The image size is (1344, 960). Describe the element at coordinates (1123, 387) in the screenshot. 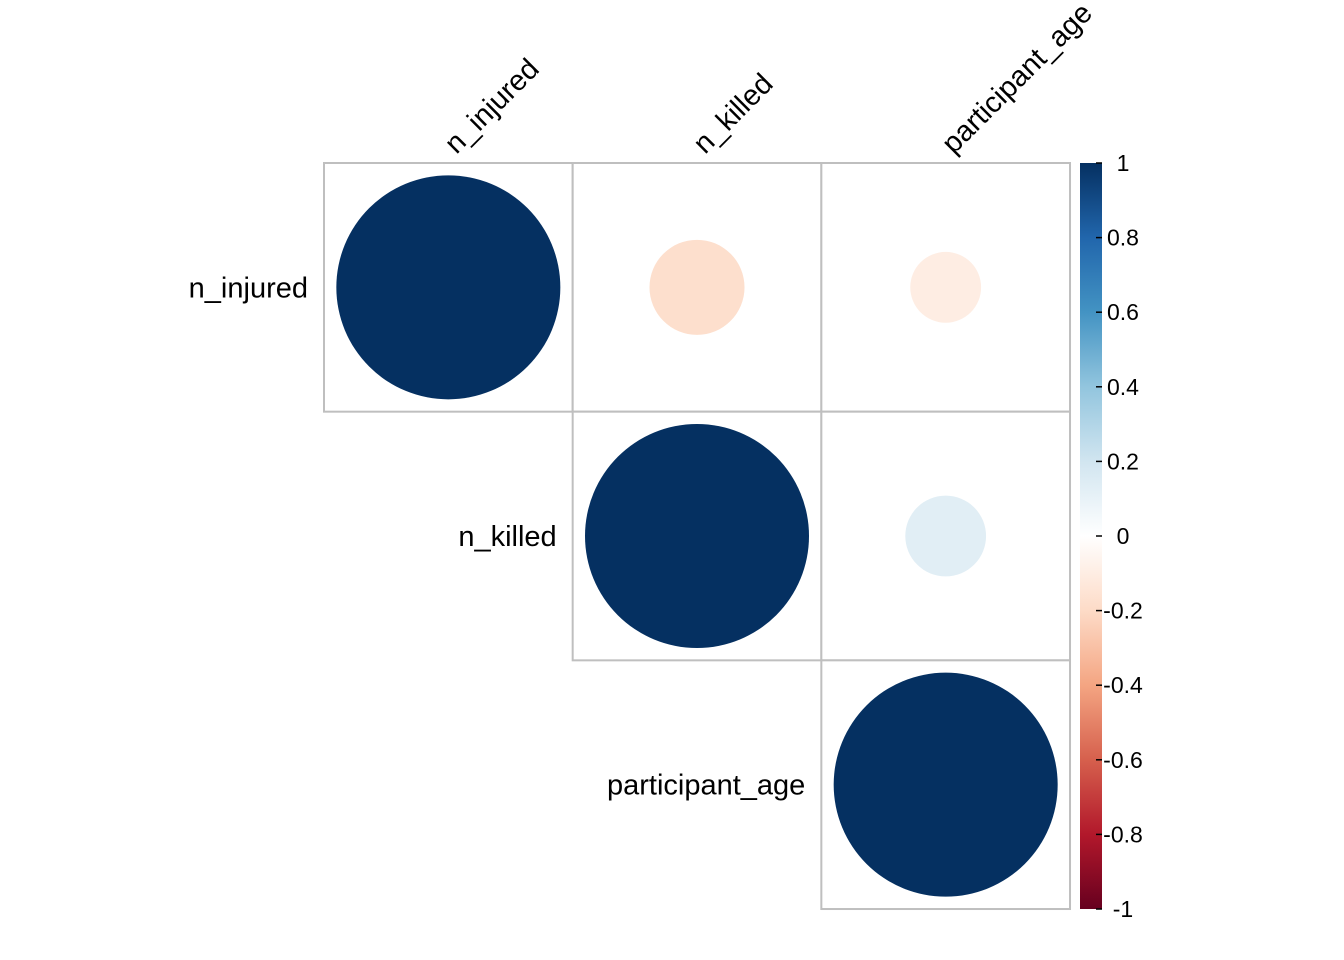

I see `colorbar-tick-label: 0.4` at that location.